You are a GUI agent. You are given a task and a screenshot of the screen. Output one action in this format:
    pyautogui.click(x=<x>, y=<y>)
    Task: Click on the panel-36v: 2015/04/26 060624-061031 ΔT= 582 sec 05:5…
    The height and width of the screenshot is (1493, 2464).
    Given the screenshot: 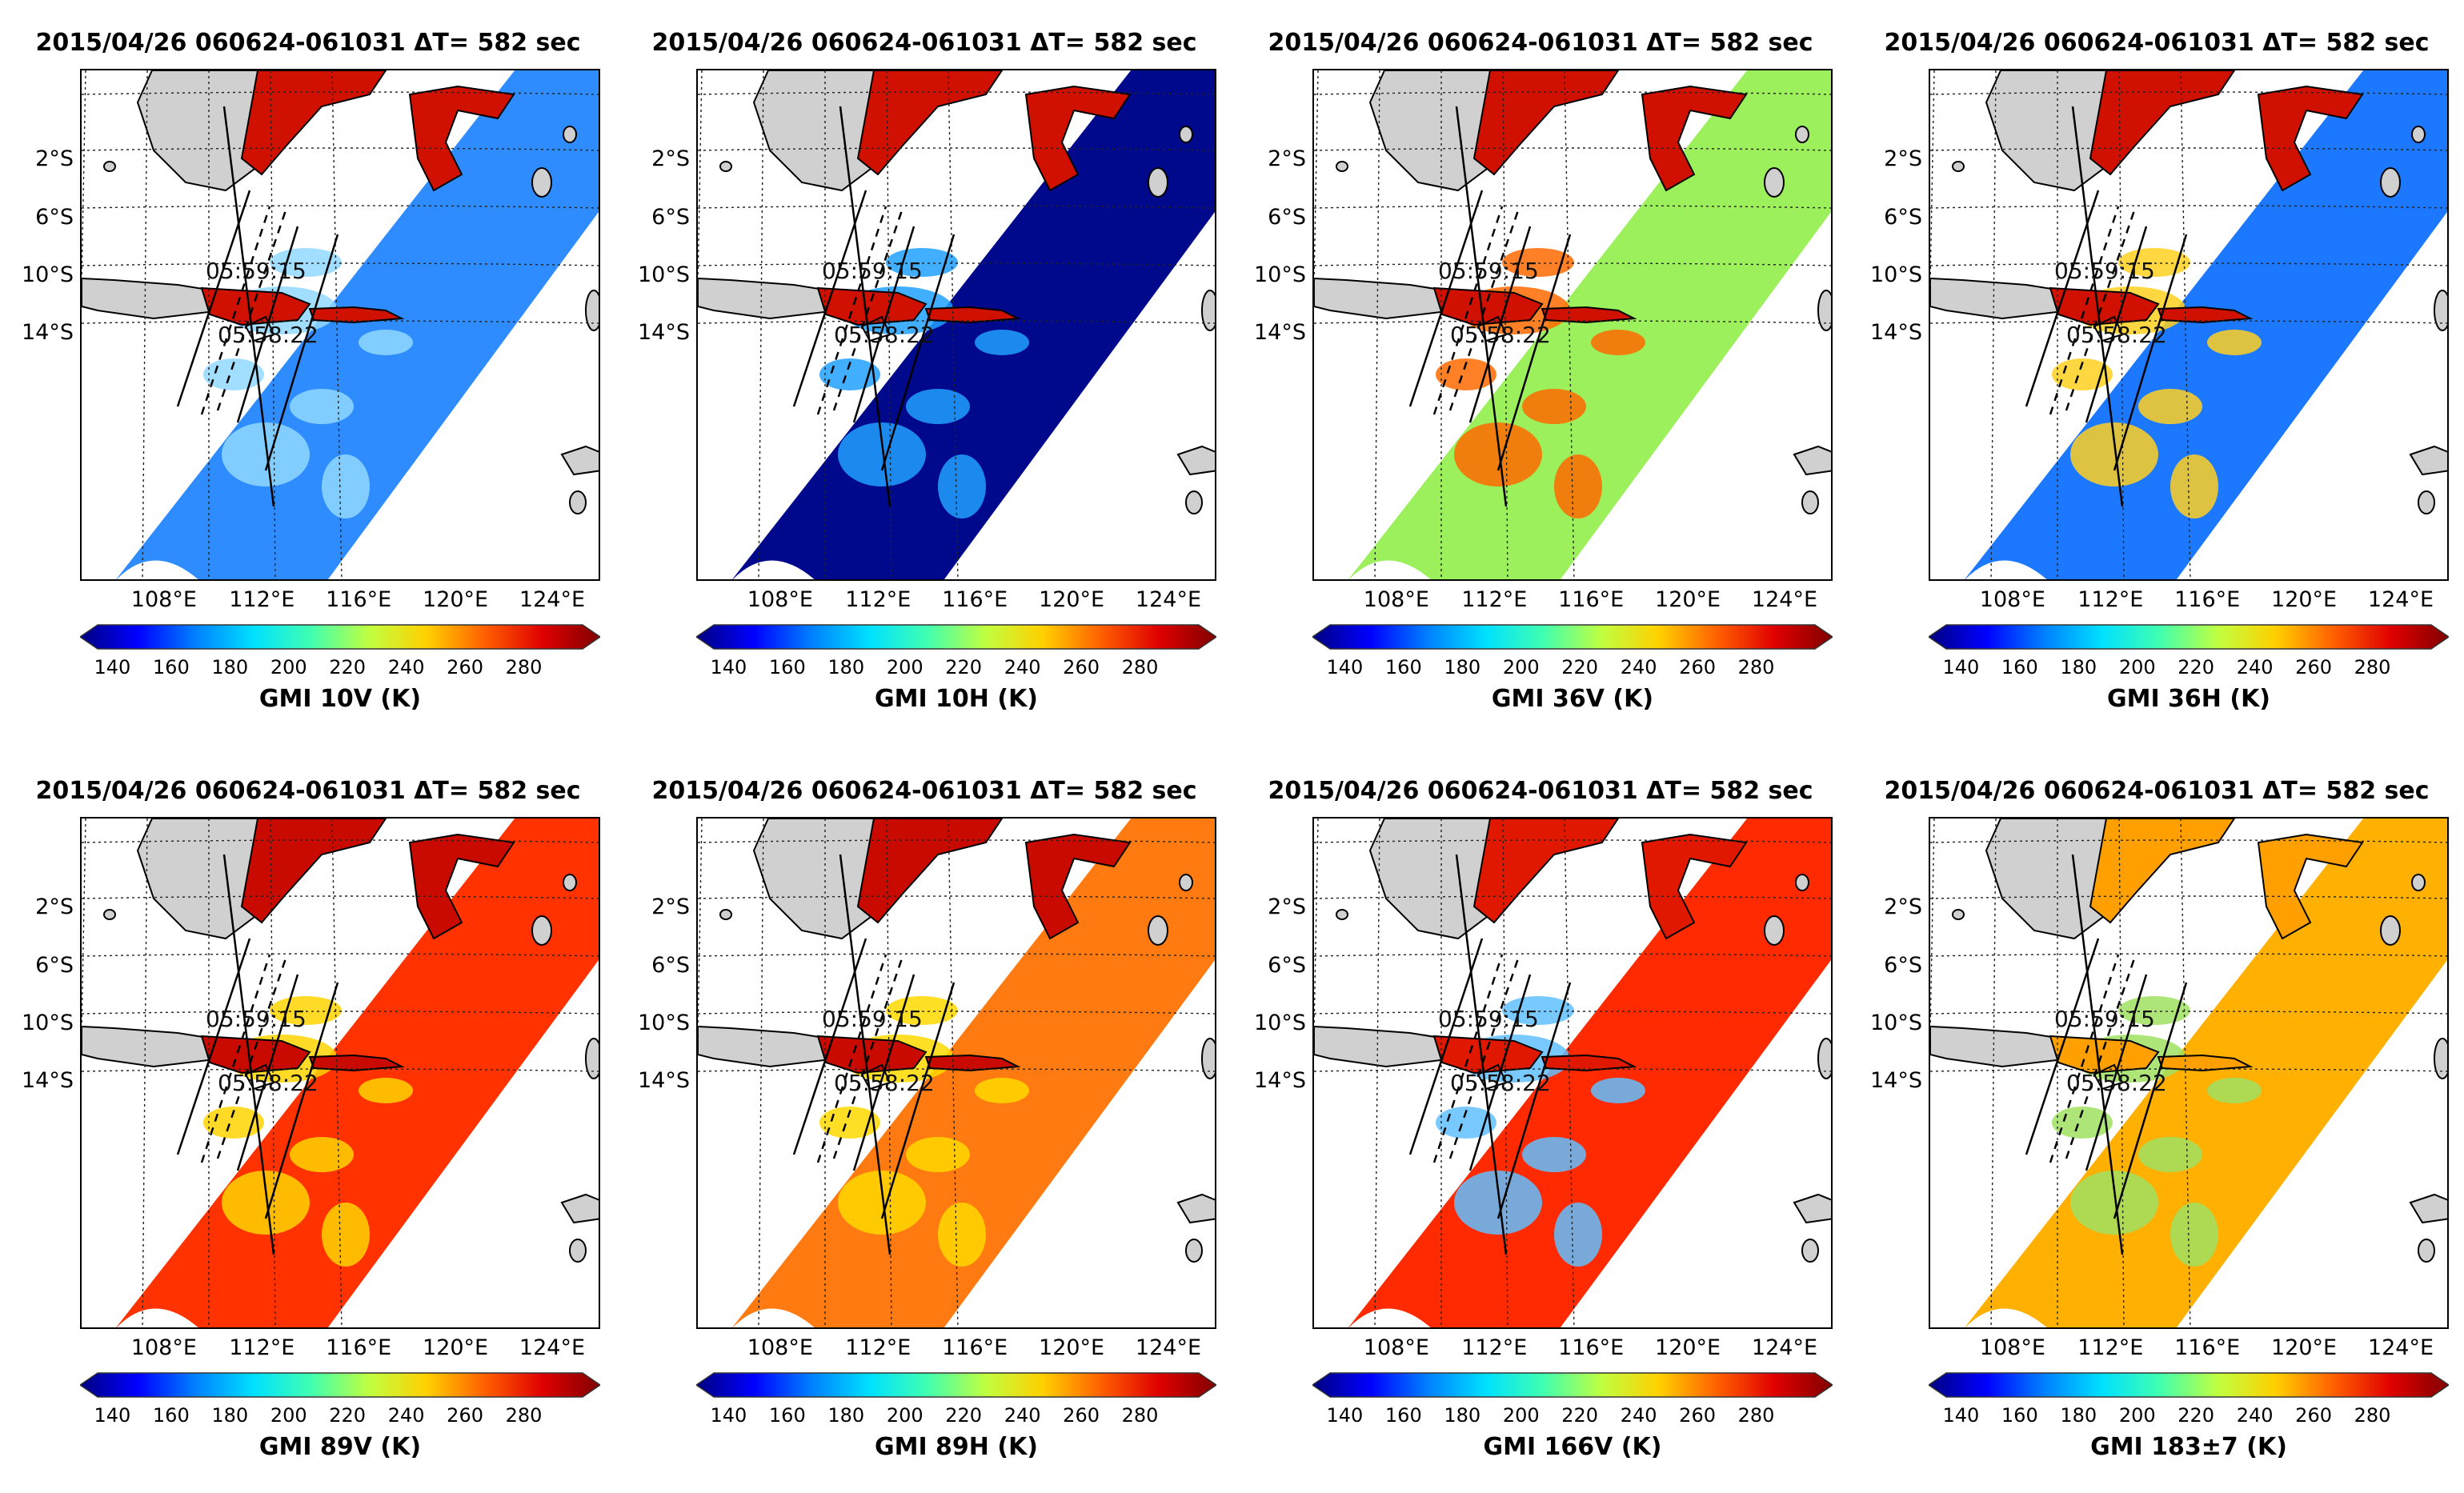 What is the action you would take?
    pyautogui.click(x=1541, y=372)
    